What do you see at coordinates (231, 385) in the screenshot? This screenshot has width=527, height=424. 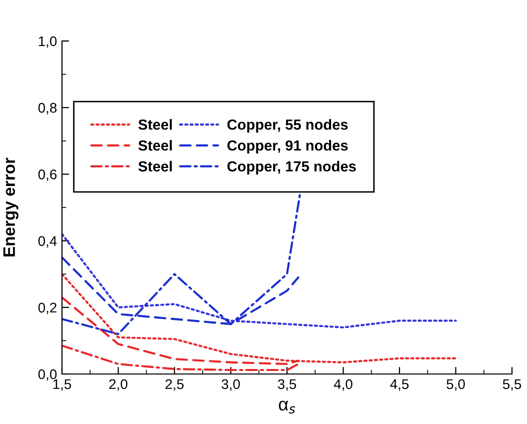 I see `x-tick-label: 3,0` at bounding box center [231, 385].